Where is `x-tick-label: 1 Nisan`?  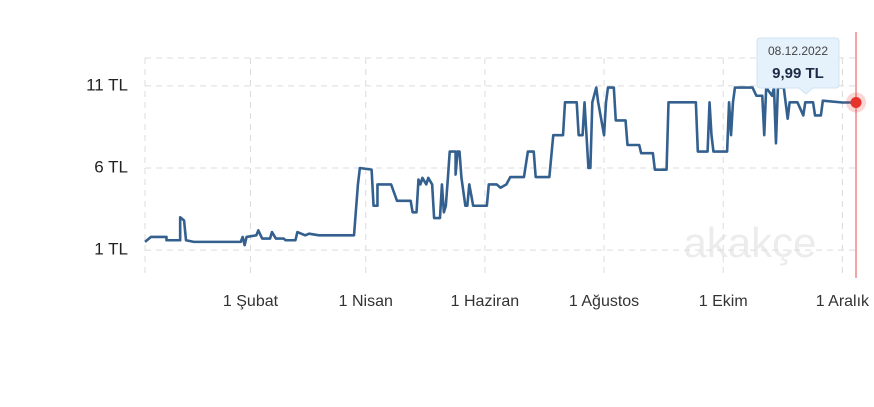 x-tick-label: 1 Nisan is located at coordinates (366, 301).